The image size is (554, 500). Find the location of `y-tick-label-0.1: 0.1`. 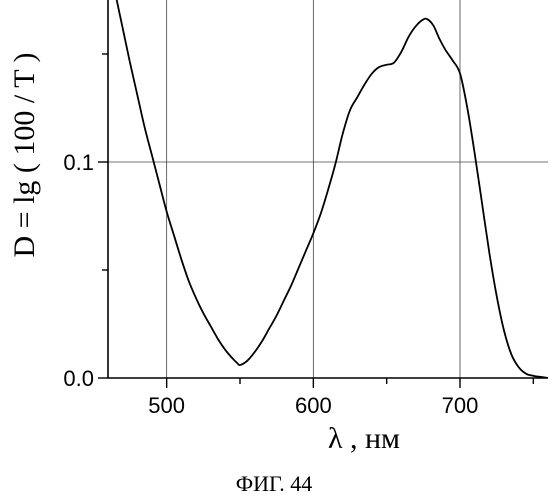

y-tick-label-0.1: 0.1 is located at coordinates (78, 162).